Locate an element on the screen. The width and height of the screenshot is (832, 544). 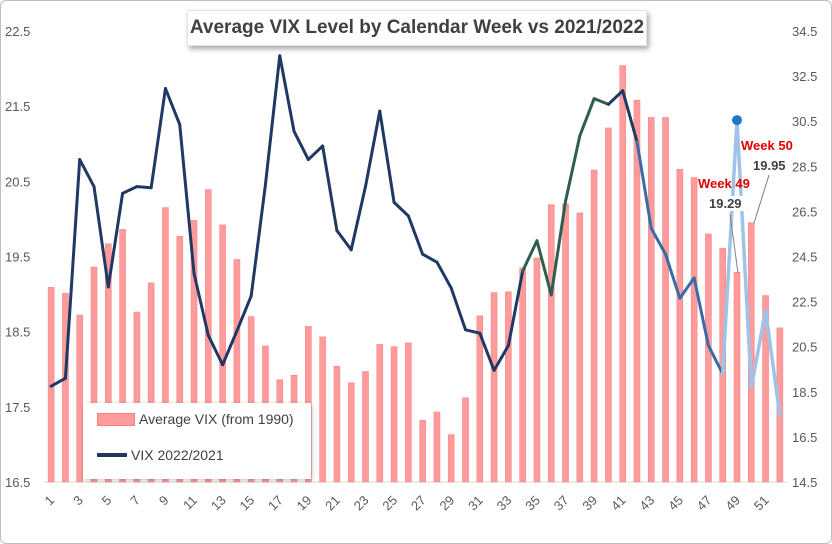
y-right-tick-label: 28.5 is located at coordinates (804, 166).